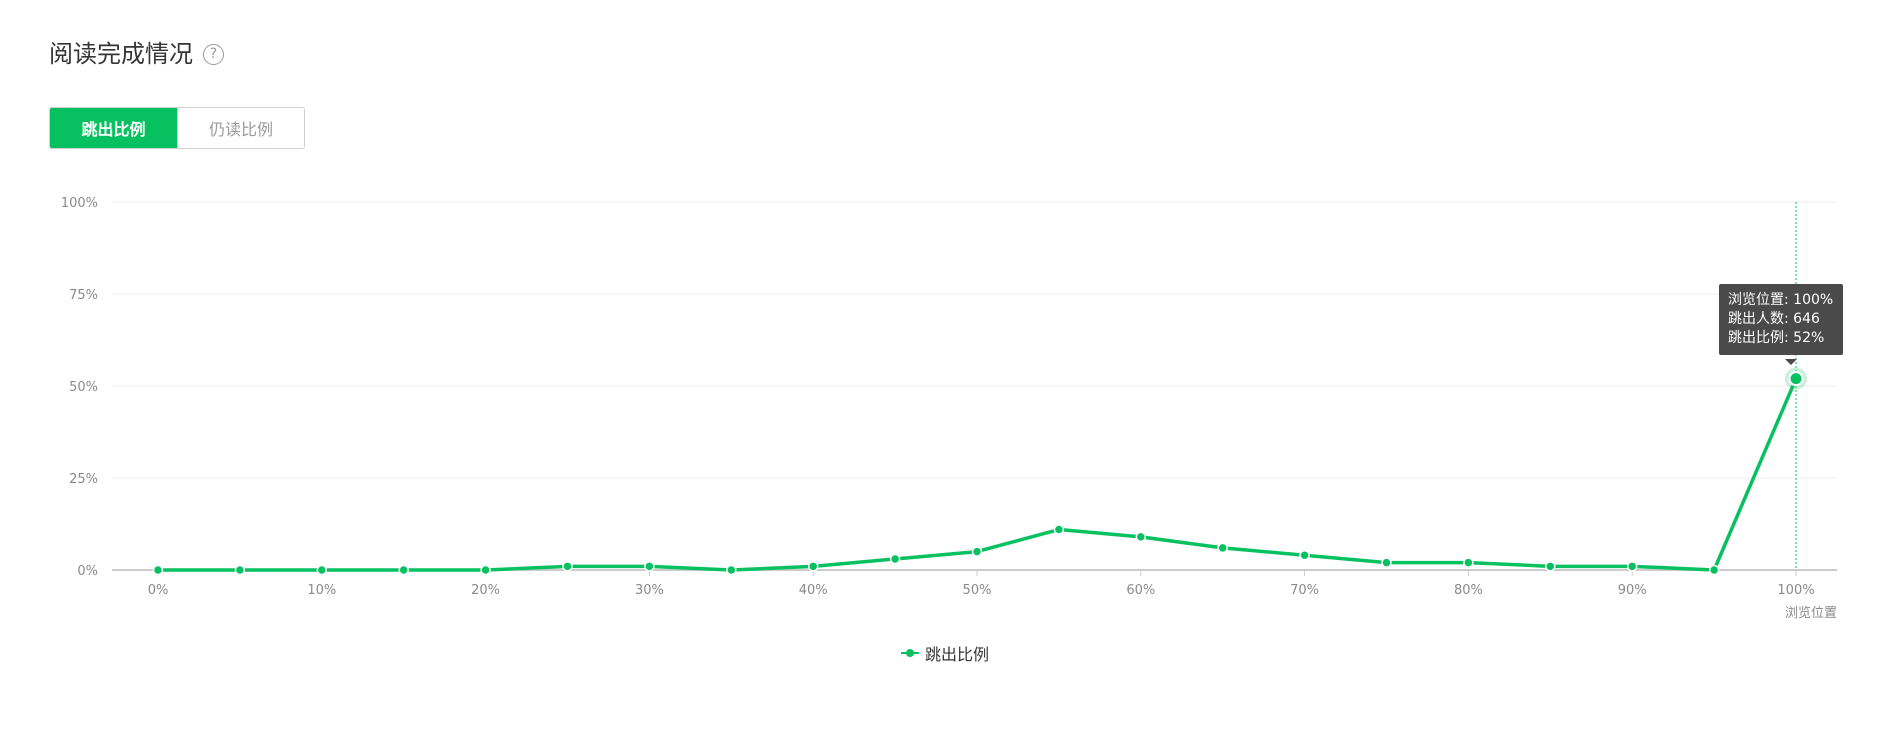 The image size is (1893, 737). I want to click on y-tick-label: 25%, so click(83, 479).